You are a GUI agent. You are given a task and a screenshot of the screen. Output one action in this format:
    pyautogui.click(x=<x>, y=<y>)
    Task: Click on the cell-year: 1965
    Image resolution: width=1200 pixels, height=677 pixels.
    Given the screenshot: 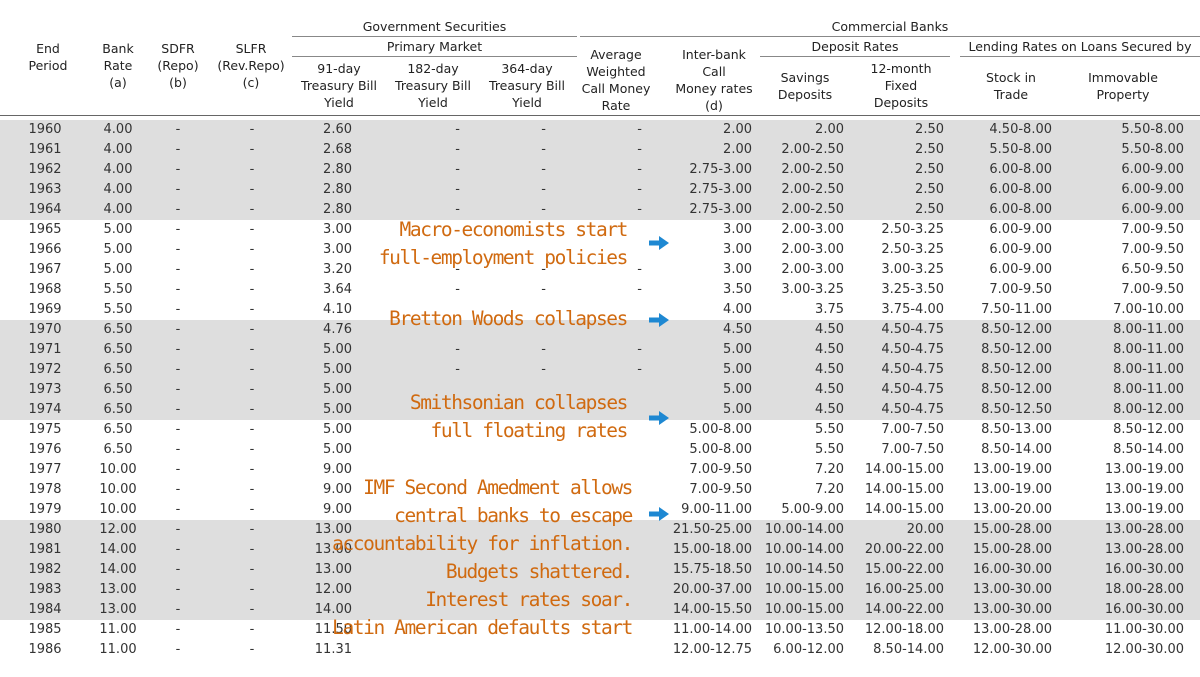 What is the action you would take?
    pyautogui.click(x=45, y=229)
    